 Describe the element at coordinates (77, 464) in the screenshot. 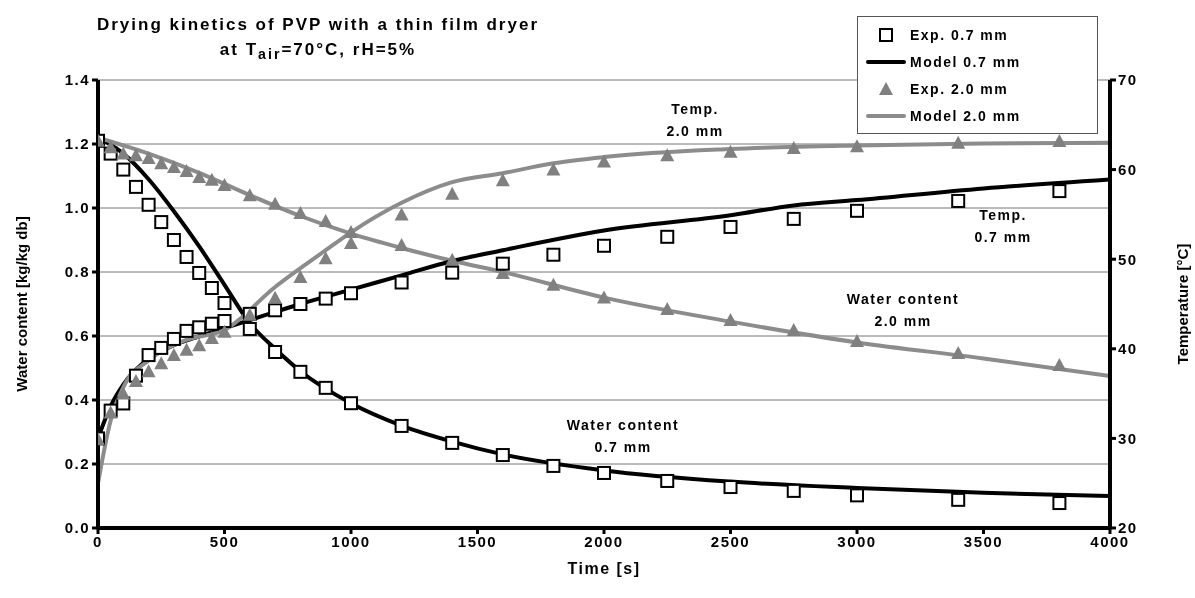

I see `y-tick-label: 0.2` at that location.